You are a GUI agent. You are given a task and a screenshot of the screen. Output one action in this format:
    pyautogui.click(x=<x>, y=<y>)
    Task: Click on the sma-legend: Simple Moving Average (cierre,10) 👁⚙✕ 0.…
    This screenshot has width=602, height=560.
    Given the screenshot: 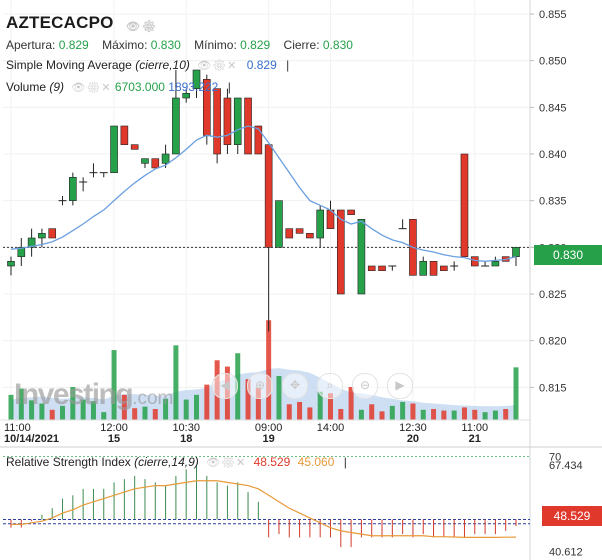 What is the action you would take?
    pyautogui.click(x=147, y=65)
    